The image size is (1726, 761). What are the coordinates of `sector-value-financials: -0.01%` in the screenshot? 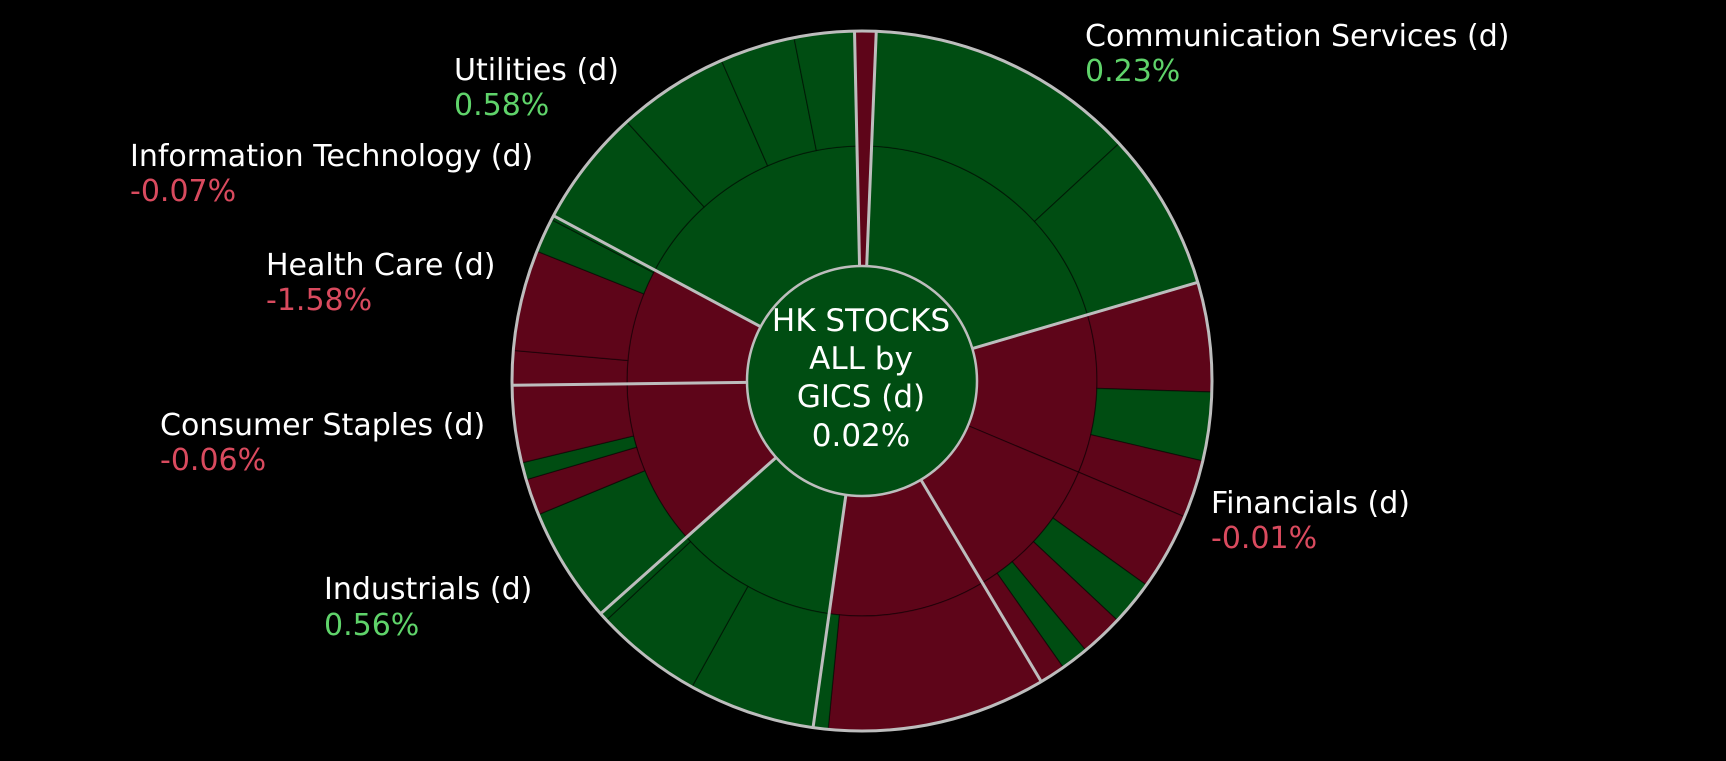 It's located at (1264, 538).